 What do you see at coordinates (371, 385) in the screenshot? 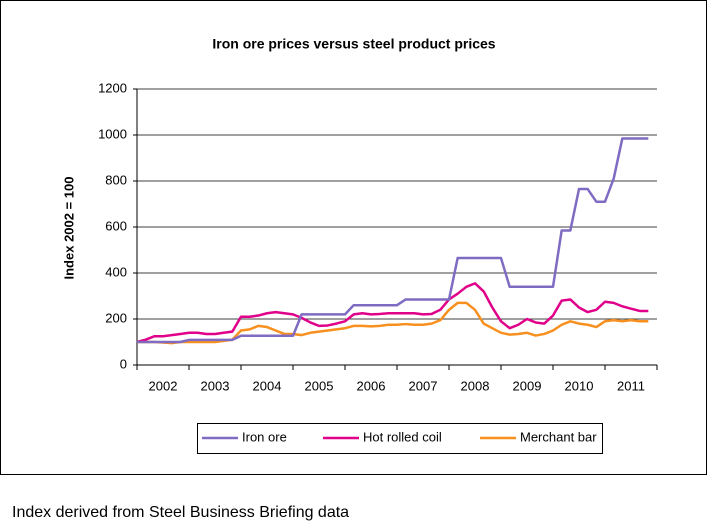
I see `x-tick-label: 2006` at bounding box center [371, 385].